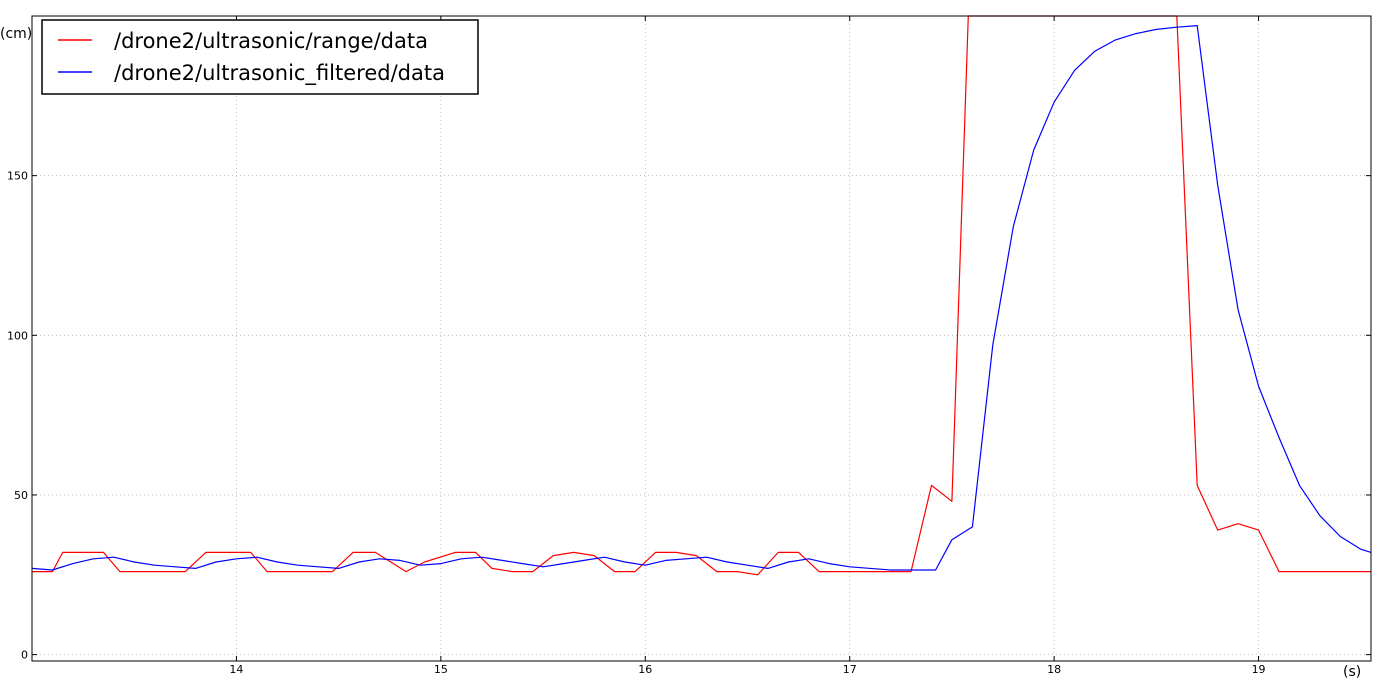  Describe the element at coordinates (645, 669) in the screenshot. I see `x-tick-label: 16` at that location.